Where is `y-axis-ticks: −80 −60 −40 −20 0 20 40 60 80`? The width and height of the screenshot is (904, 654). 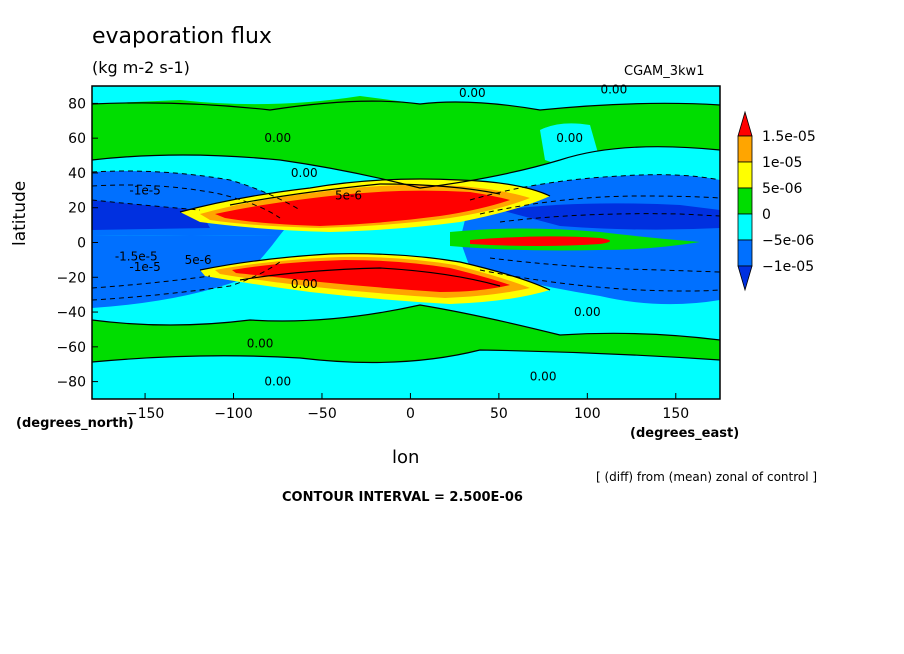
y-axis-ticks: −80 −60 −40 −20 0 20 40 60 80 is located at coordinates (77, 243).